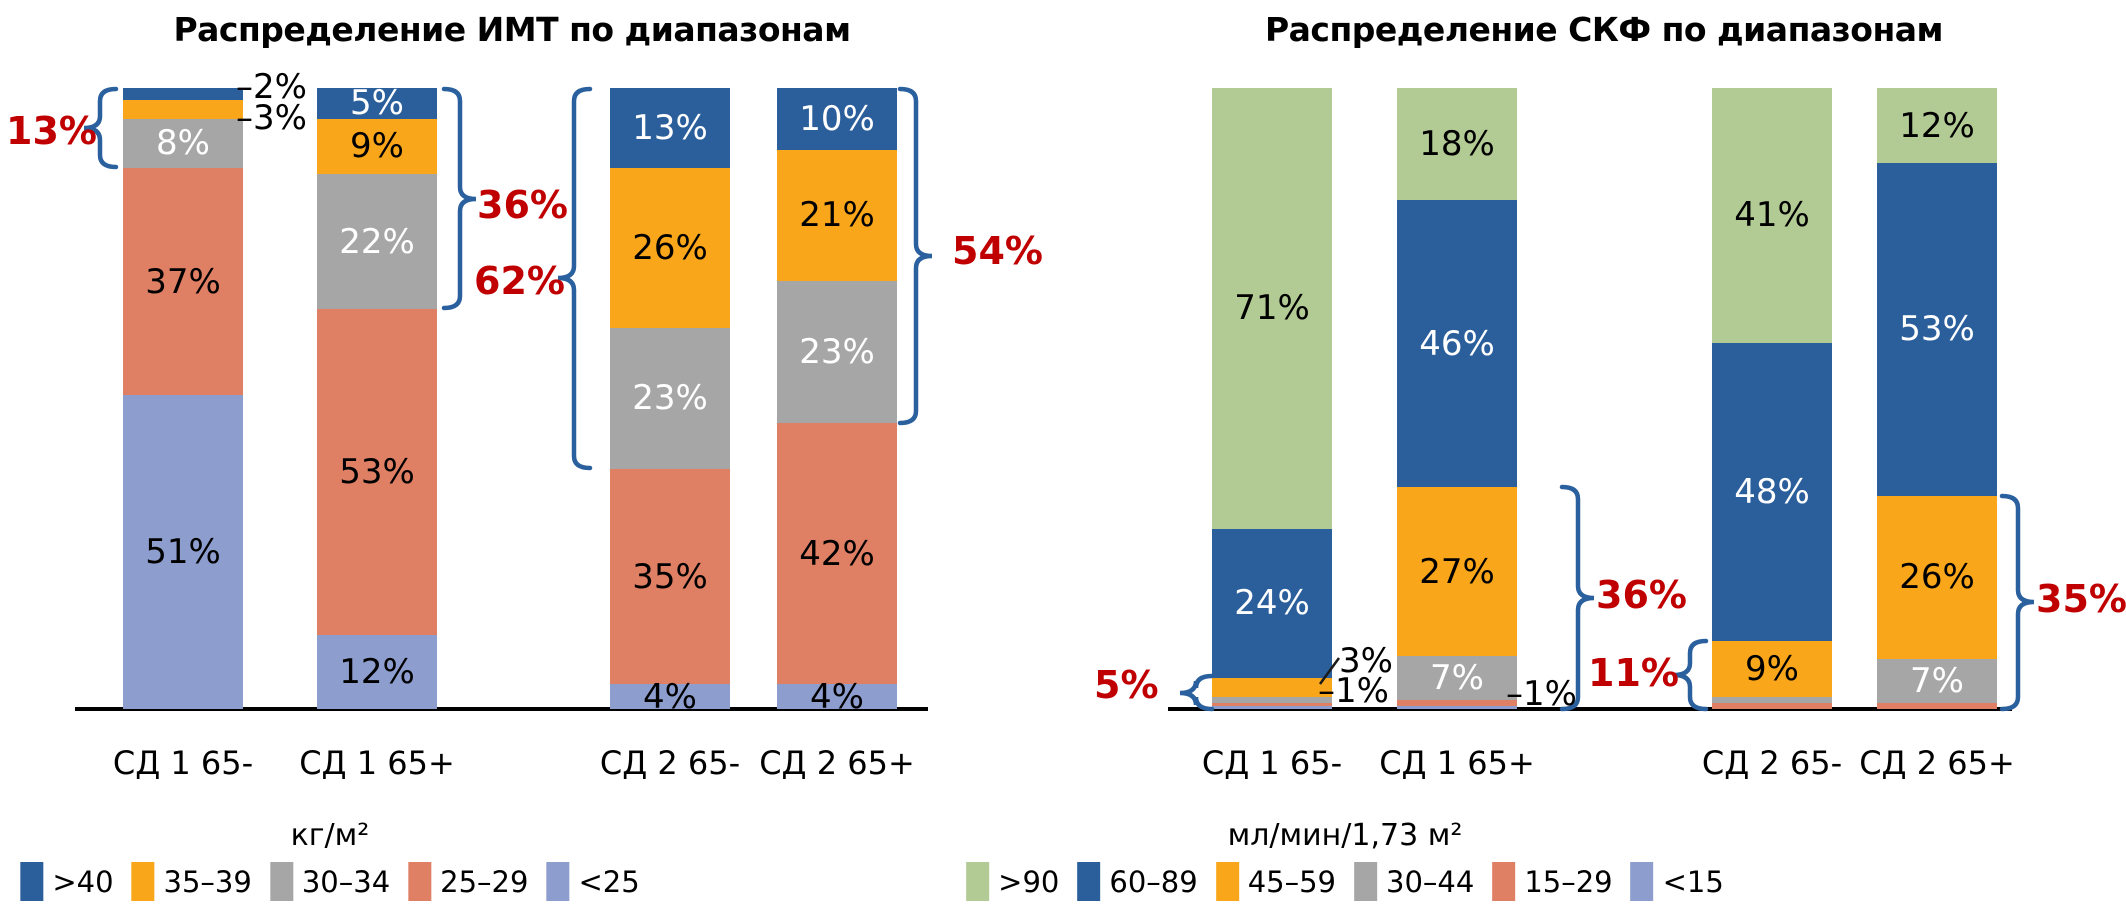 The width and height of the screenshot is (2126, 918). I want to click on segment-label: 13%, so click(670, 127).